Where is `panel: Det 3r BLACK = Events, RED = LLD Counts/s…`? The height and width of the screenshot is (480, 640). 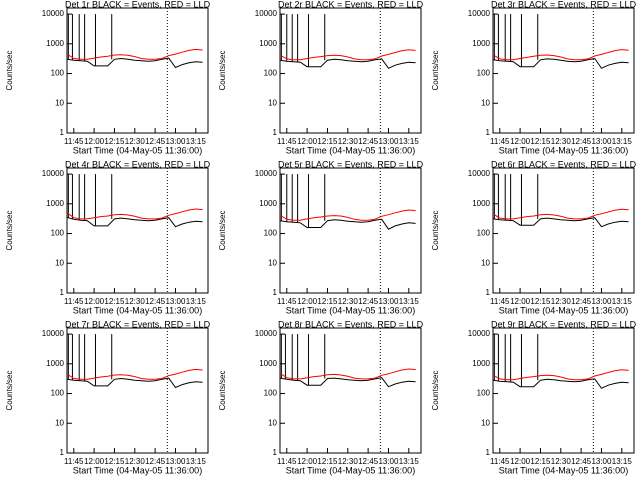 panel: Det 3r BLACK = Events, RED = LLD Counts/s… is located at coordinates (533, 77).